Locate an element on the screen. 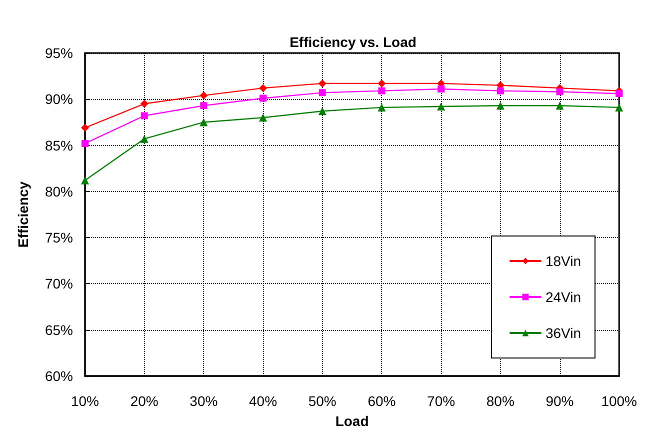 This screenshot has height=441, width=648. x-tick-label: 30% is located at coordinates (204, 401).